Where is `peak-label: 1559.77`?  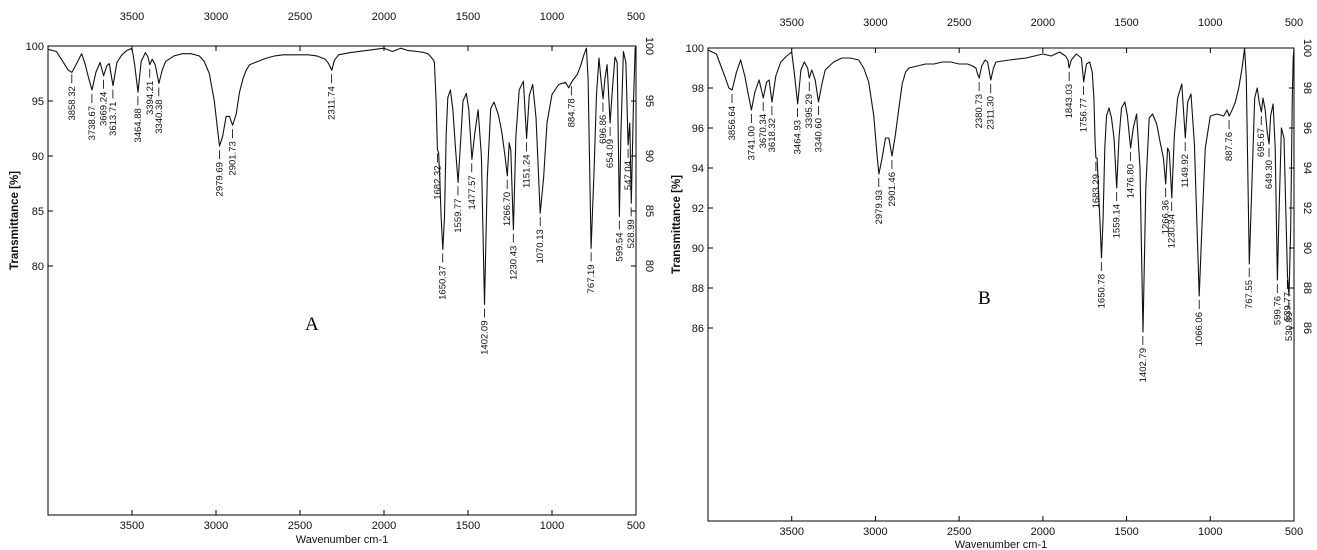 peak-label: 1559.77 is located at coordinates (458, 215).